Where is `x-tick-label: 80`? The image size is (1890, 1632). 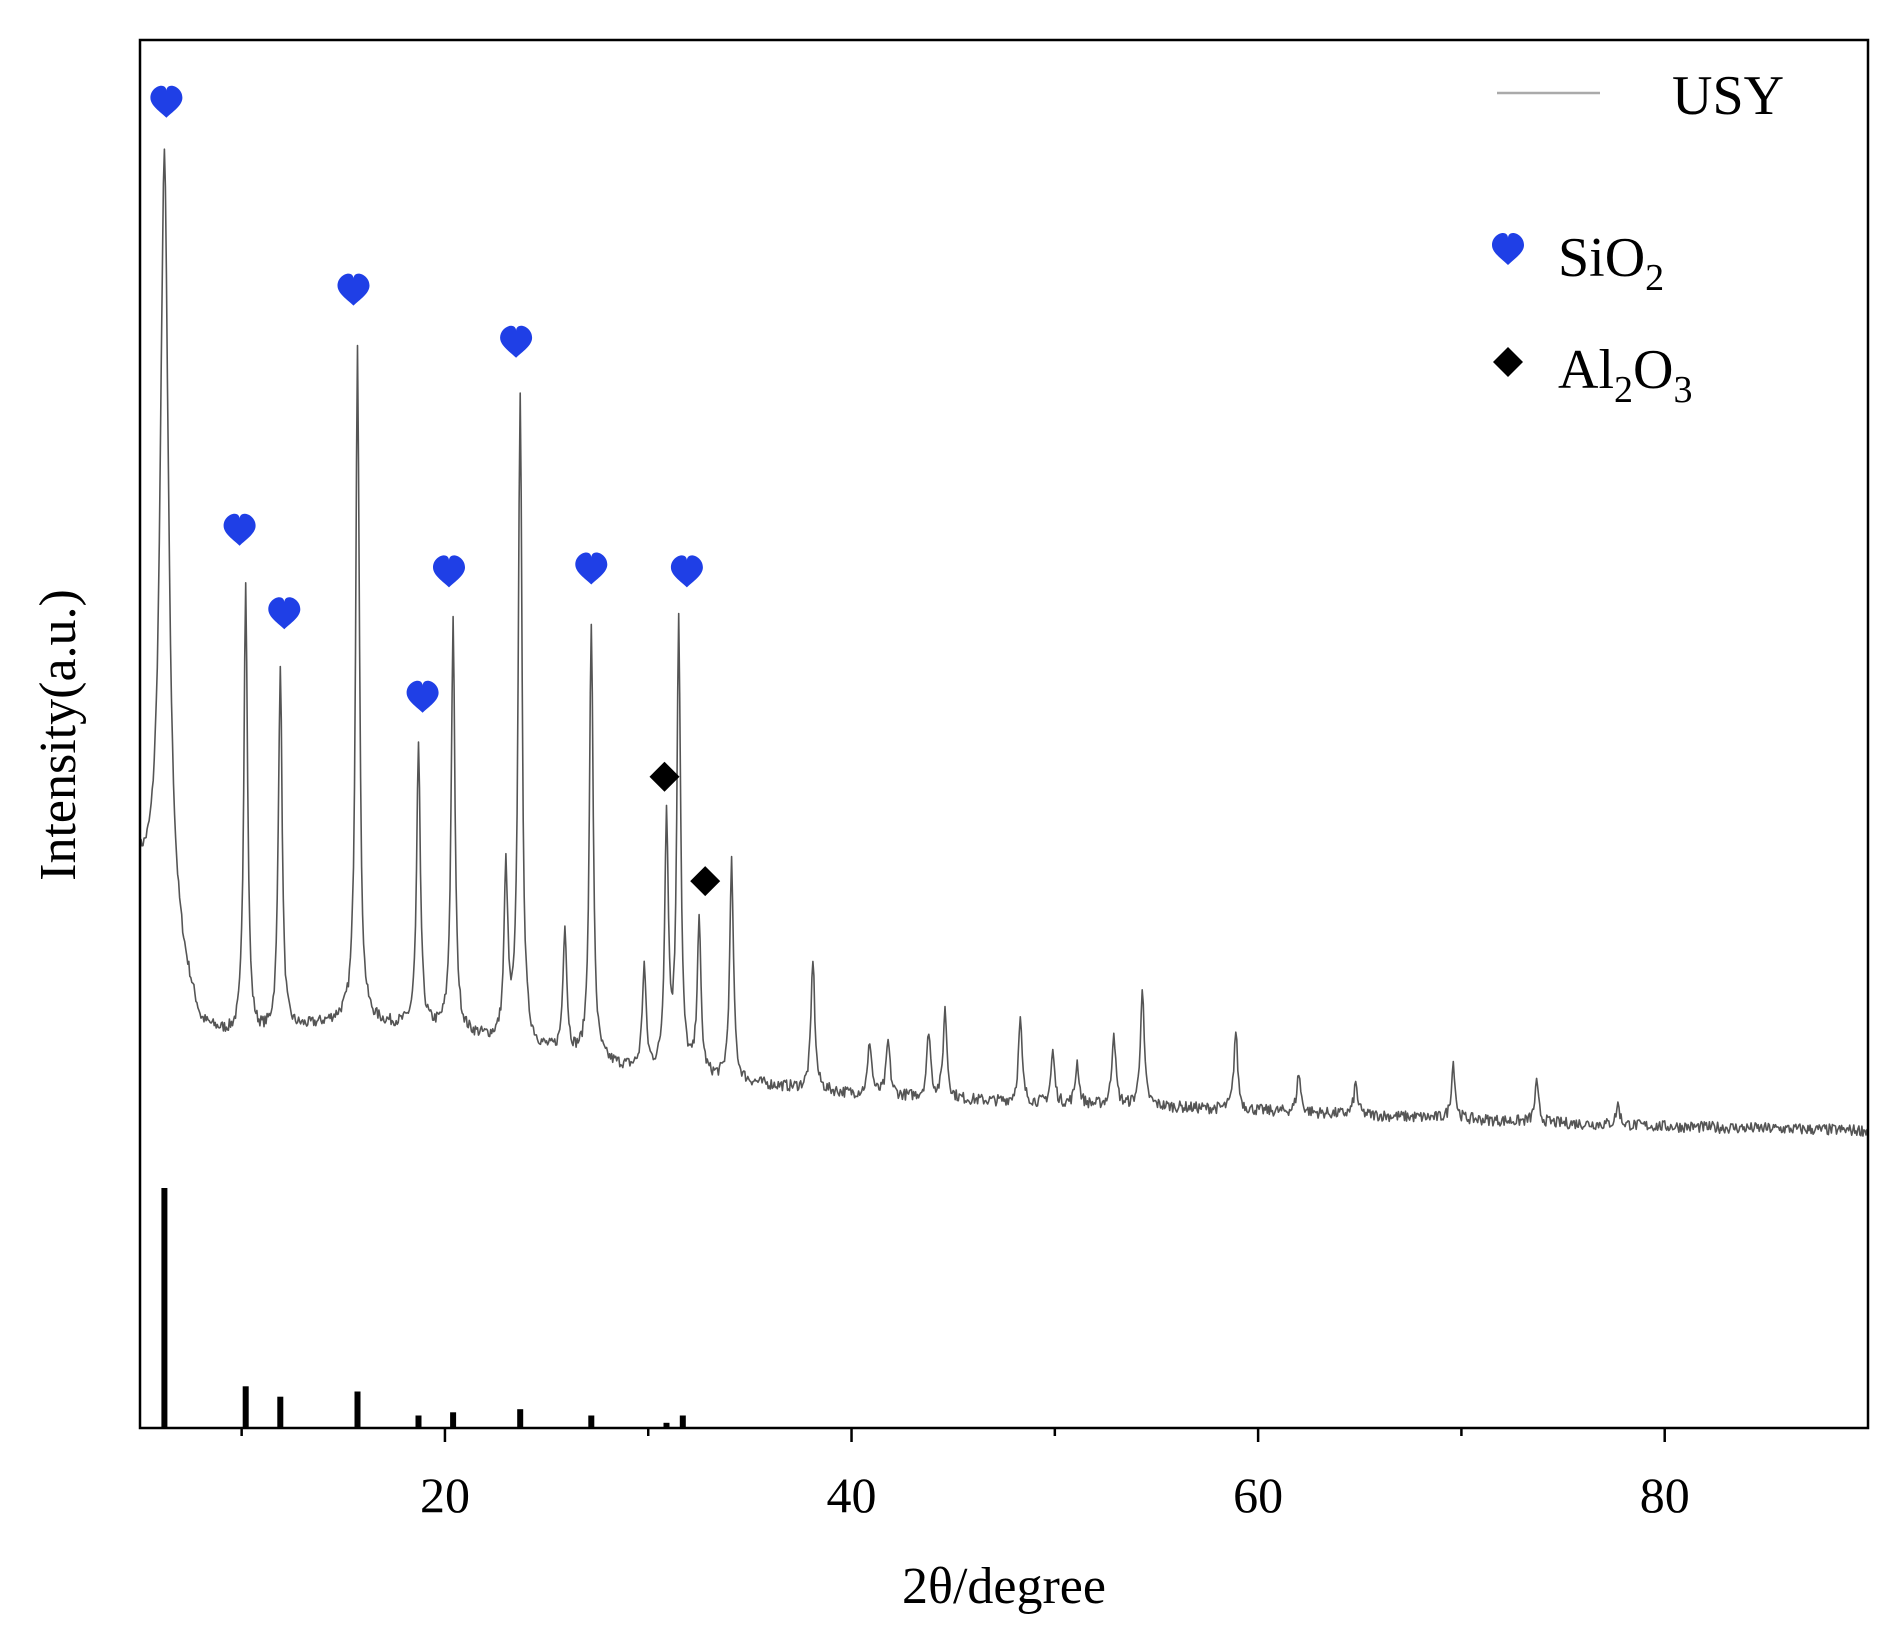 x-tick-label: 80 is located at coordinates (1665, 1495).